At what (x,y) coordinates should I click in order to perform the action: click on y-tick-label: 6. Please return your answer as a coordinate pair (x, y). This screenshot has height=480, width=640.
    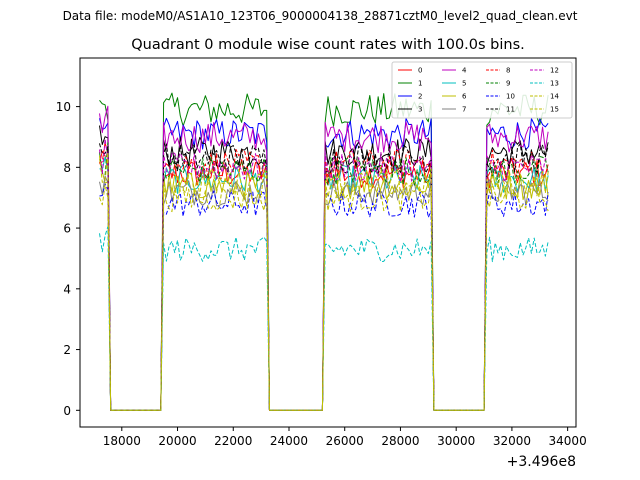
    Looking at the image, I should click on (67, 229).